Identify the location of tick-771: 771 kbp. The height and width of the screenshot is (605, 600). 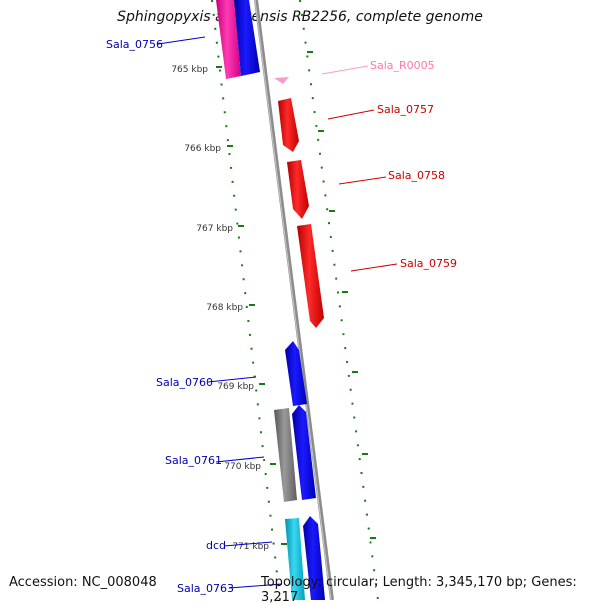
(259, 547).